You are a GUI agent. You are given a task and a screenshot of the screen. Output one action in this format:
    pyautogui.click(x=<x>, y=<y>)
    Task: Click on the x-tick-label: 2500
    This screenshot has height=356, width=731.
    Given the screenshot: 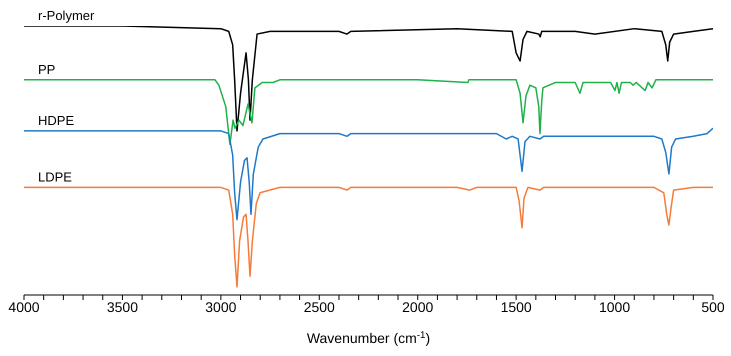 What is the action you would take?
    pyautogui.click(x=320, y=306)
    